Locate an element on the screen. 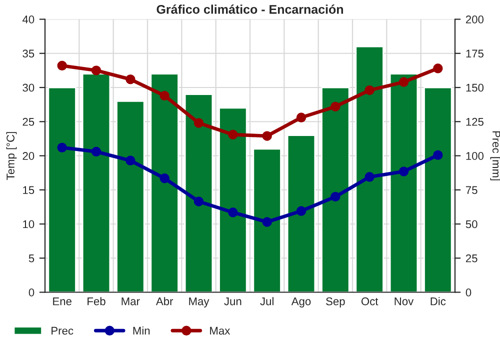 The width and height of the screenshot is (500, 350). y2-tick-label: 50 is located at coordinates (472, 224).